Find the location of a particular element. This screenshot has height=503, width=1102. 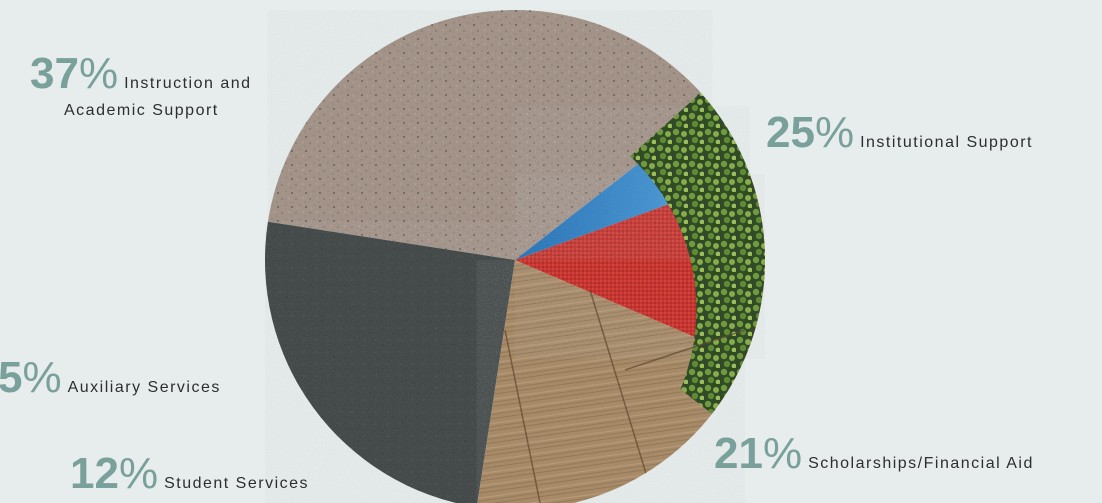

percent-sign-instruction: % is located at coordinates (98, 73).